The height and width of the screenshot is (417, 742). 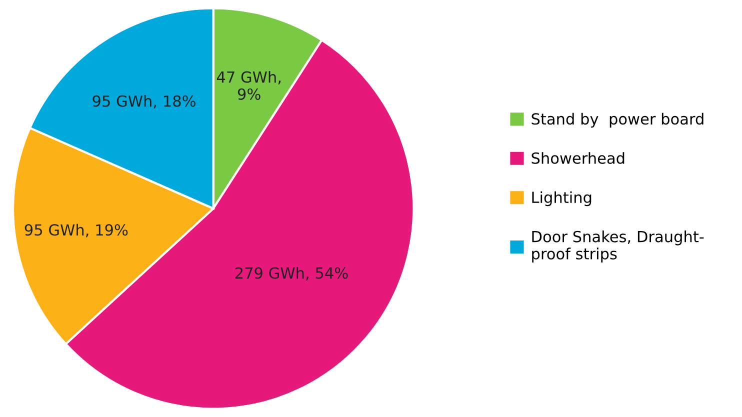 What do you see at coordinates (291, 273) in the screenshot?
I see `data-label: 279 GWh, 54%` at bounding box center [291, 273].